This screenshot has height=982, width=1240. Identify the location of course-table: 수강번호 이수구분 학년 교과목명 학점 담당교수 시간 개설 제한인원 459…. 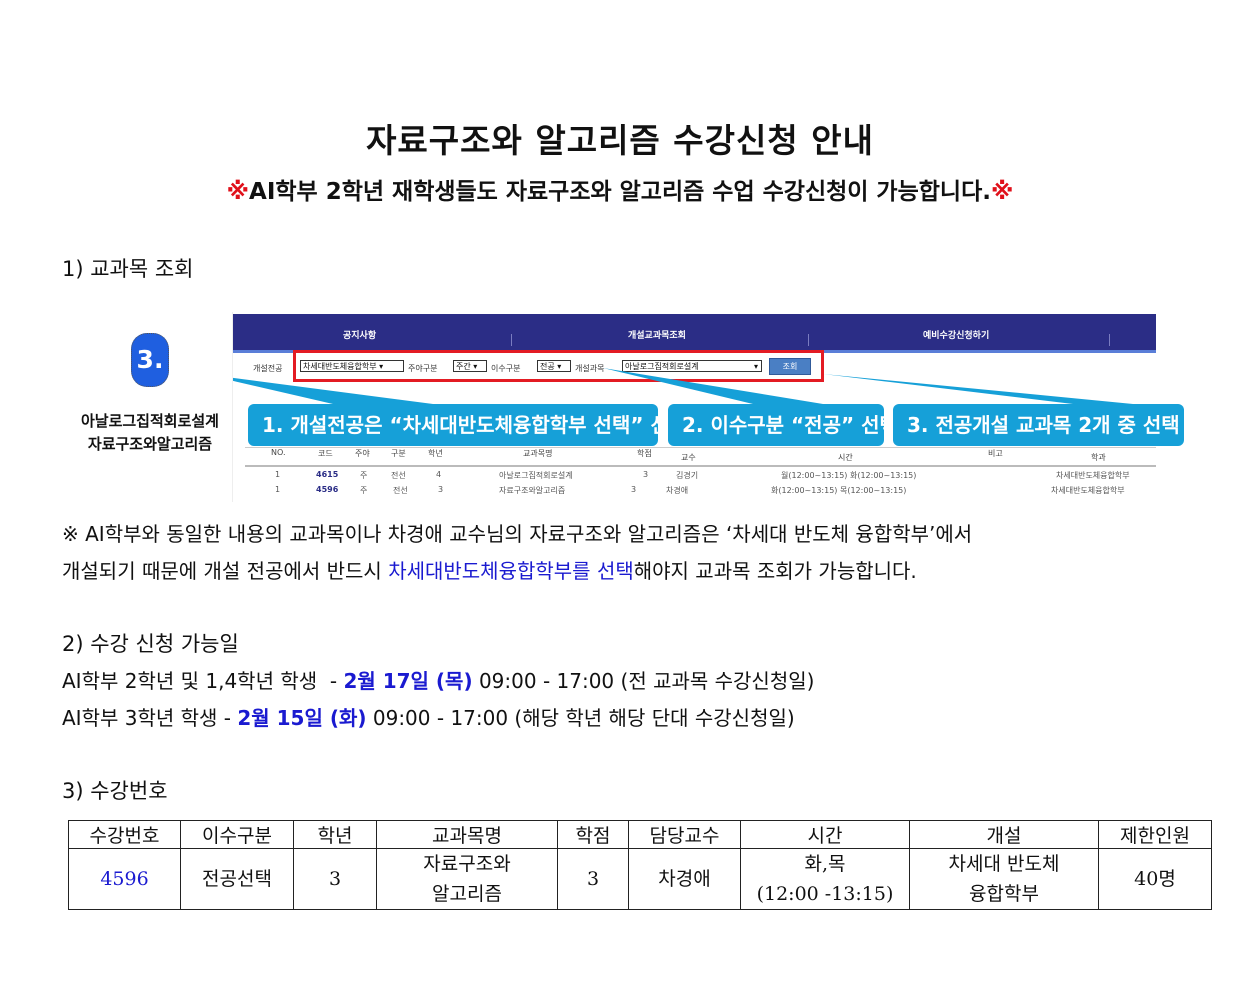
(640, 865).